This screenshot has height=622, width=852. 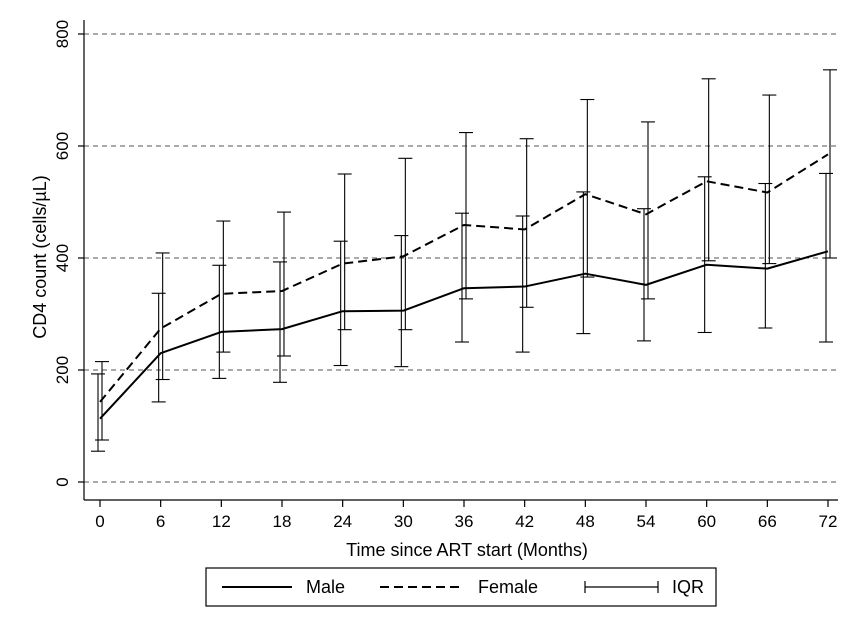 I want to click on y-tick-label-400: 400, so click(x=62, y=258).